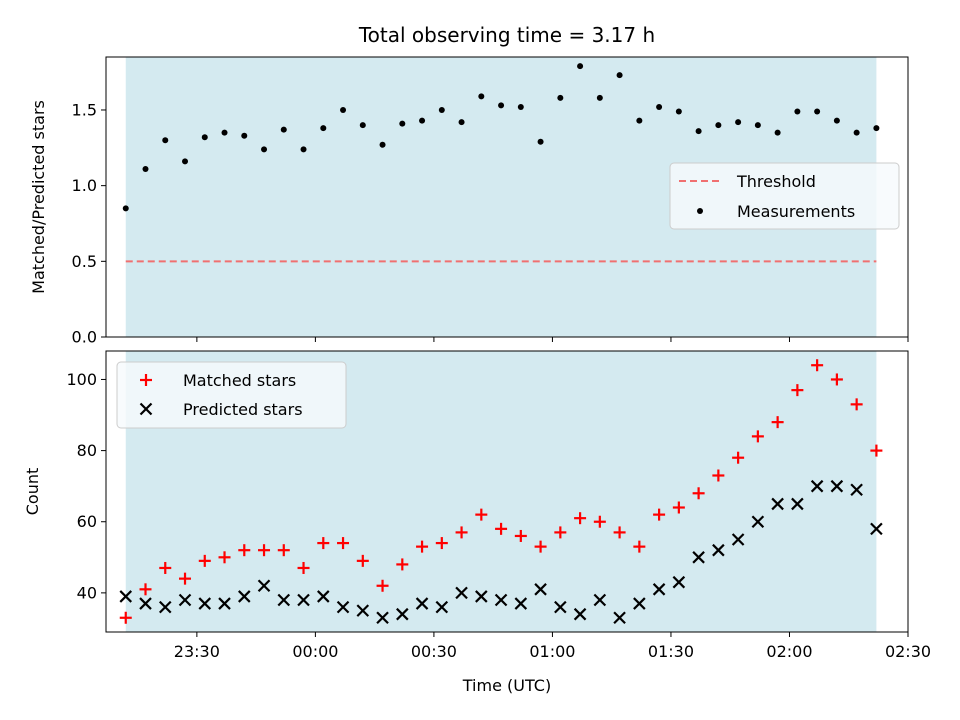  I want to click on bottom-legend-box, so click(231, 395).